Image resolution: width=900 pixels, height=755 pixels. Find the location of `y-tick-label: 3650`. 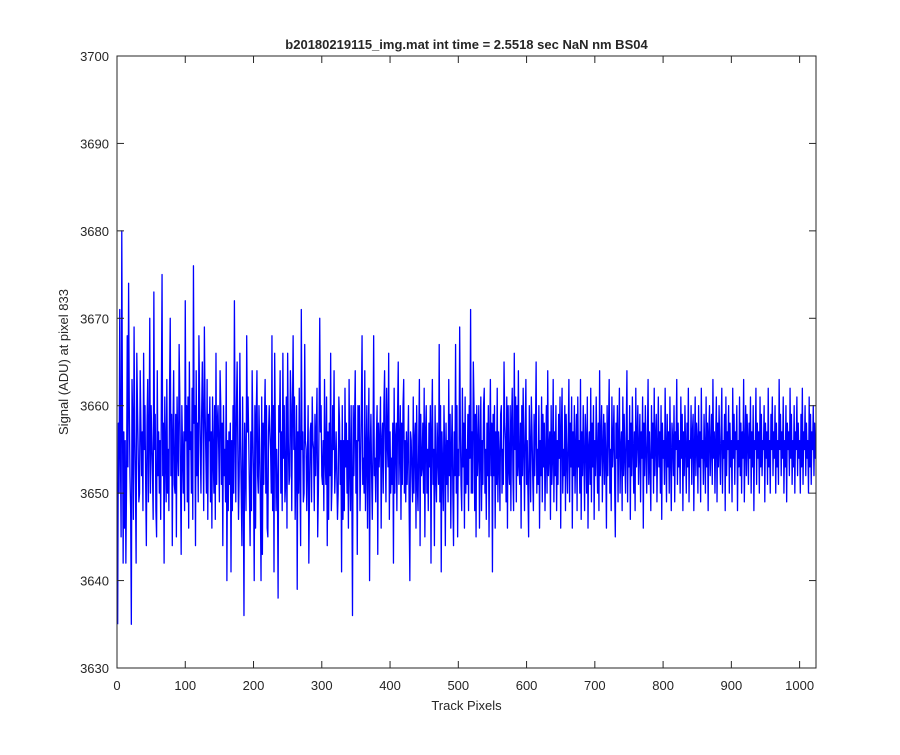

y-tick-label: 3650 is located at coordinates (94, 493).